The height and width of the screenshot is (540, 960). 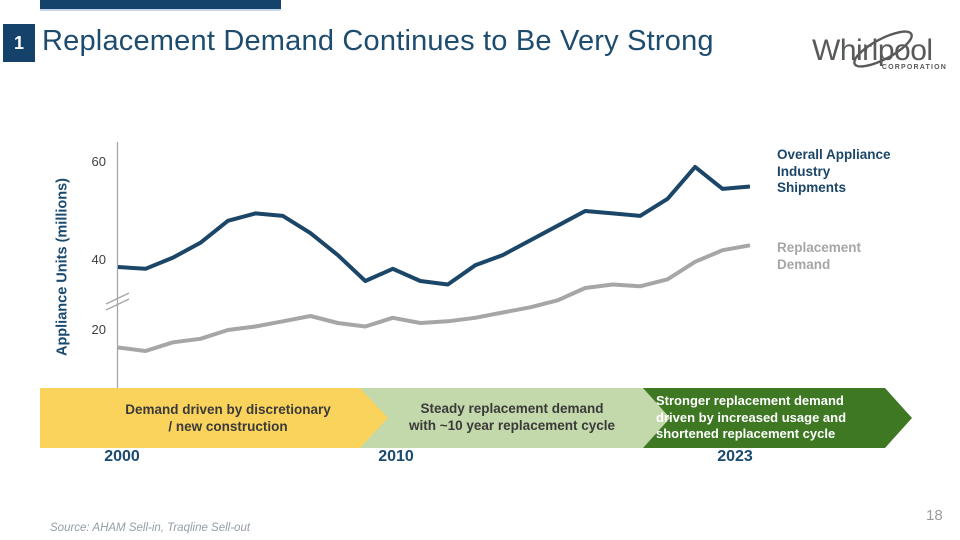 What do you see at coordinates (735, 456) in the screenshot?
I see `x-tick-2023: 2023` at bounding box center [735, 456].